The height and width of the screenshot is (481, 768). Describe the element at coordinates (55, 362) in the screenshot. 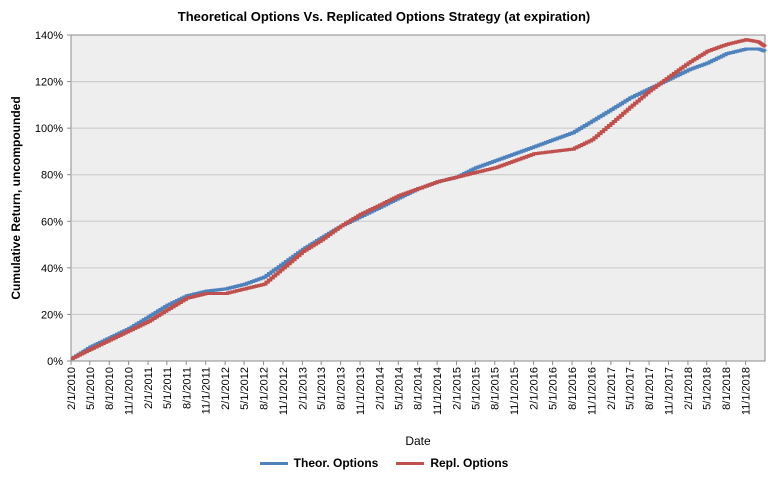

I see `y-tick-label: 0%` at that location.